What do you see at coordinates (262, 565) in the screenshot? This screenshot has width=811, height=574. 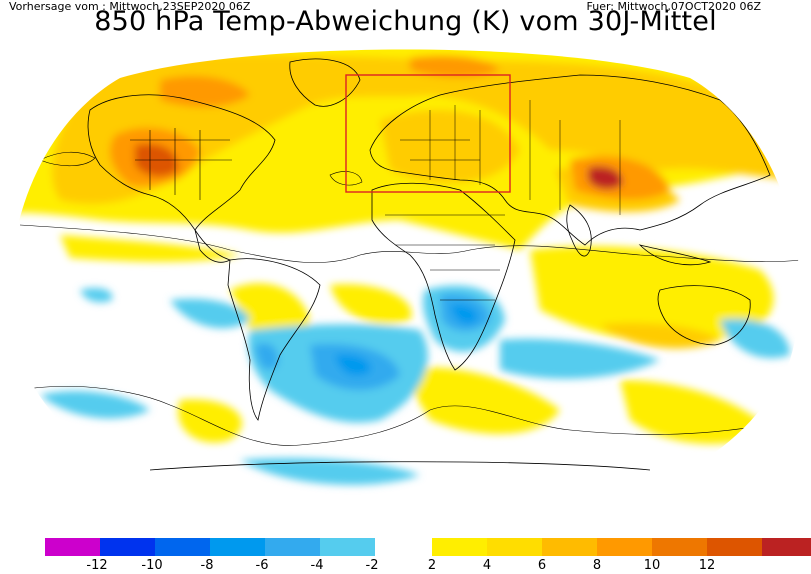 I see `colorbar-tick-label: -6` at bounding box center [262, 565].